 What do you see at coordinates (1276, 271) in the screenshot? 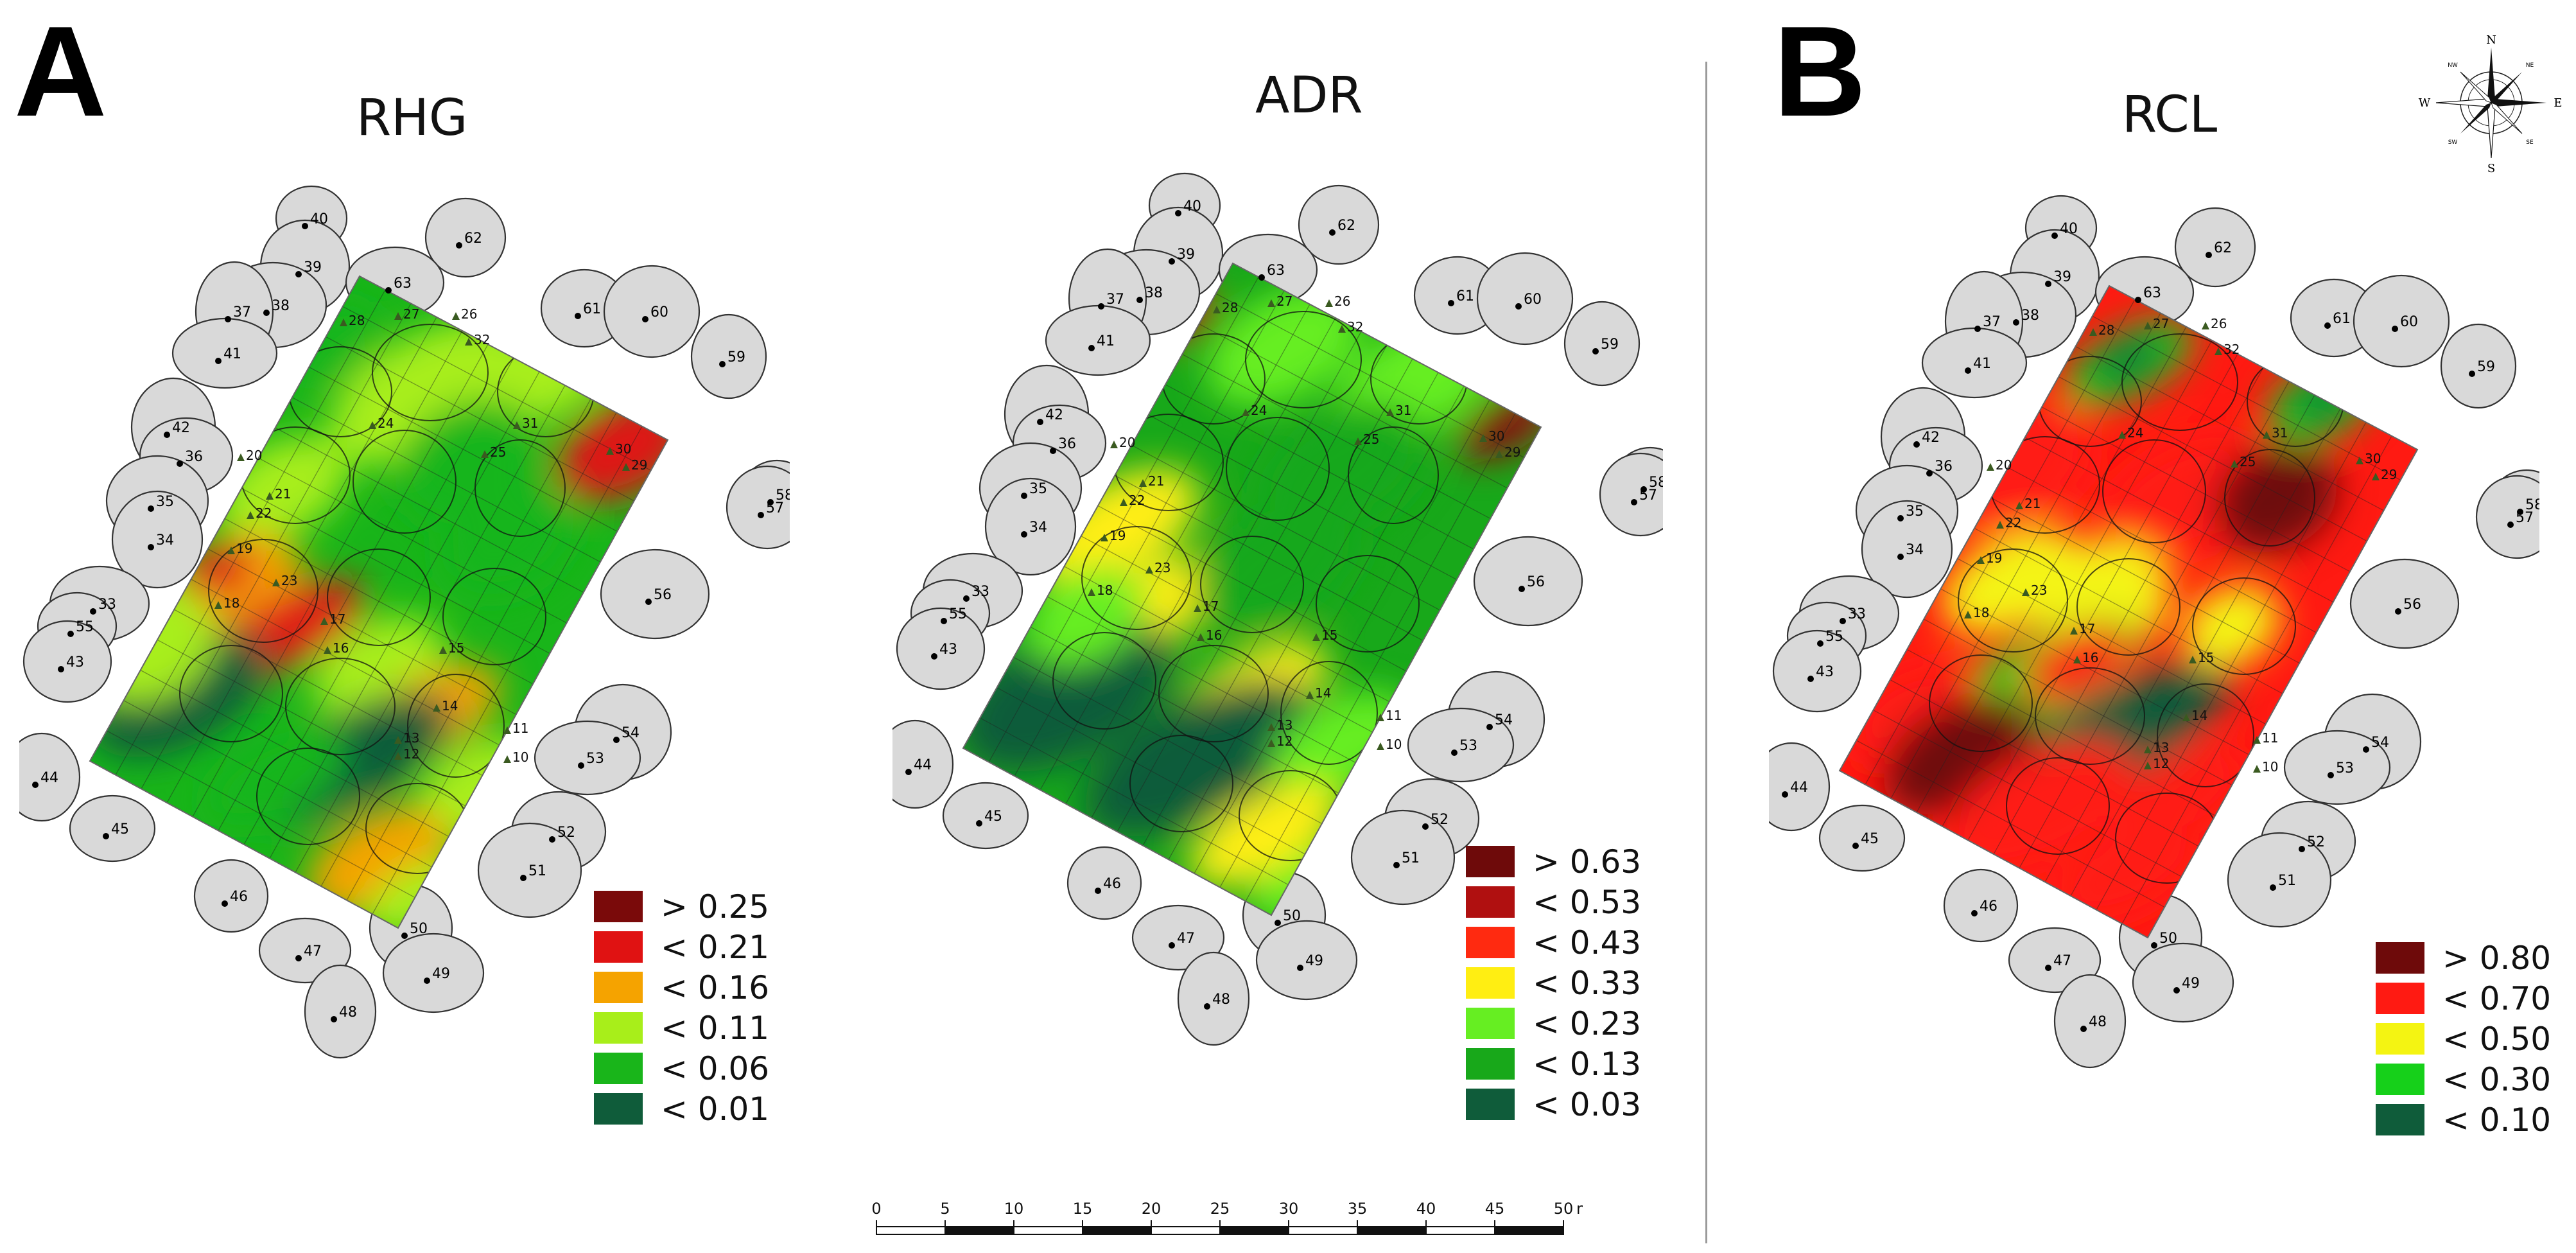
I see `tree-label: 63` at bounding box center [1276, 271].